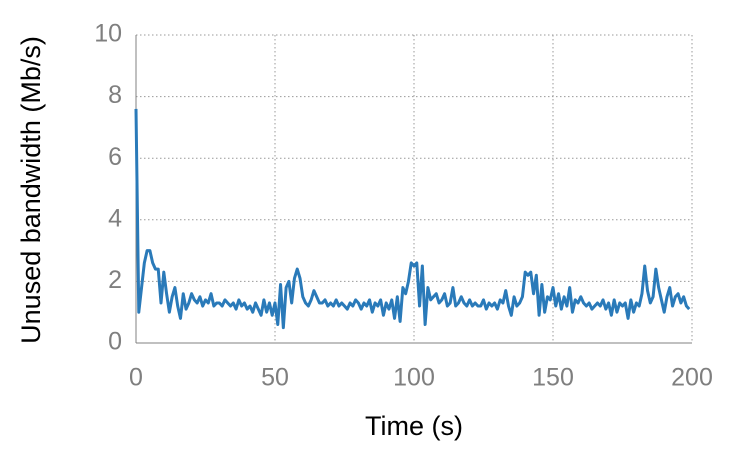 The width and height of the screenshot is (750, 451). What do you see at coordinates (108, 34) in the screenshot?
I see `y-tick-label: 10` at bounding box center [108, 34].